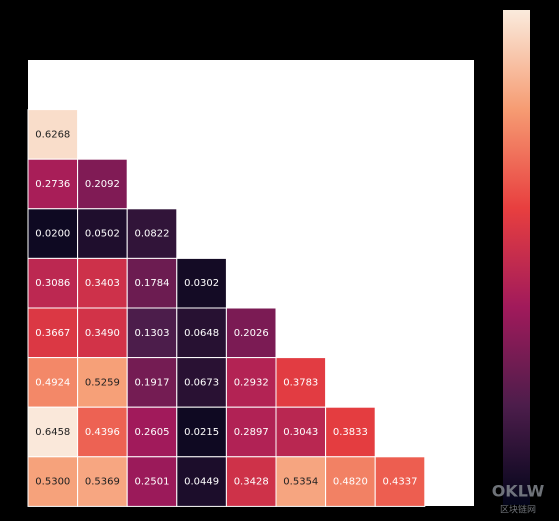 The image size is (559, 521). I want to click on cell-label: 0.0302, so click(201, 283).